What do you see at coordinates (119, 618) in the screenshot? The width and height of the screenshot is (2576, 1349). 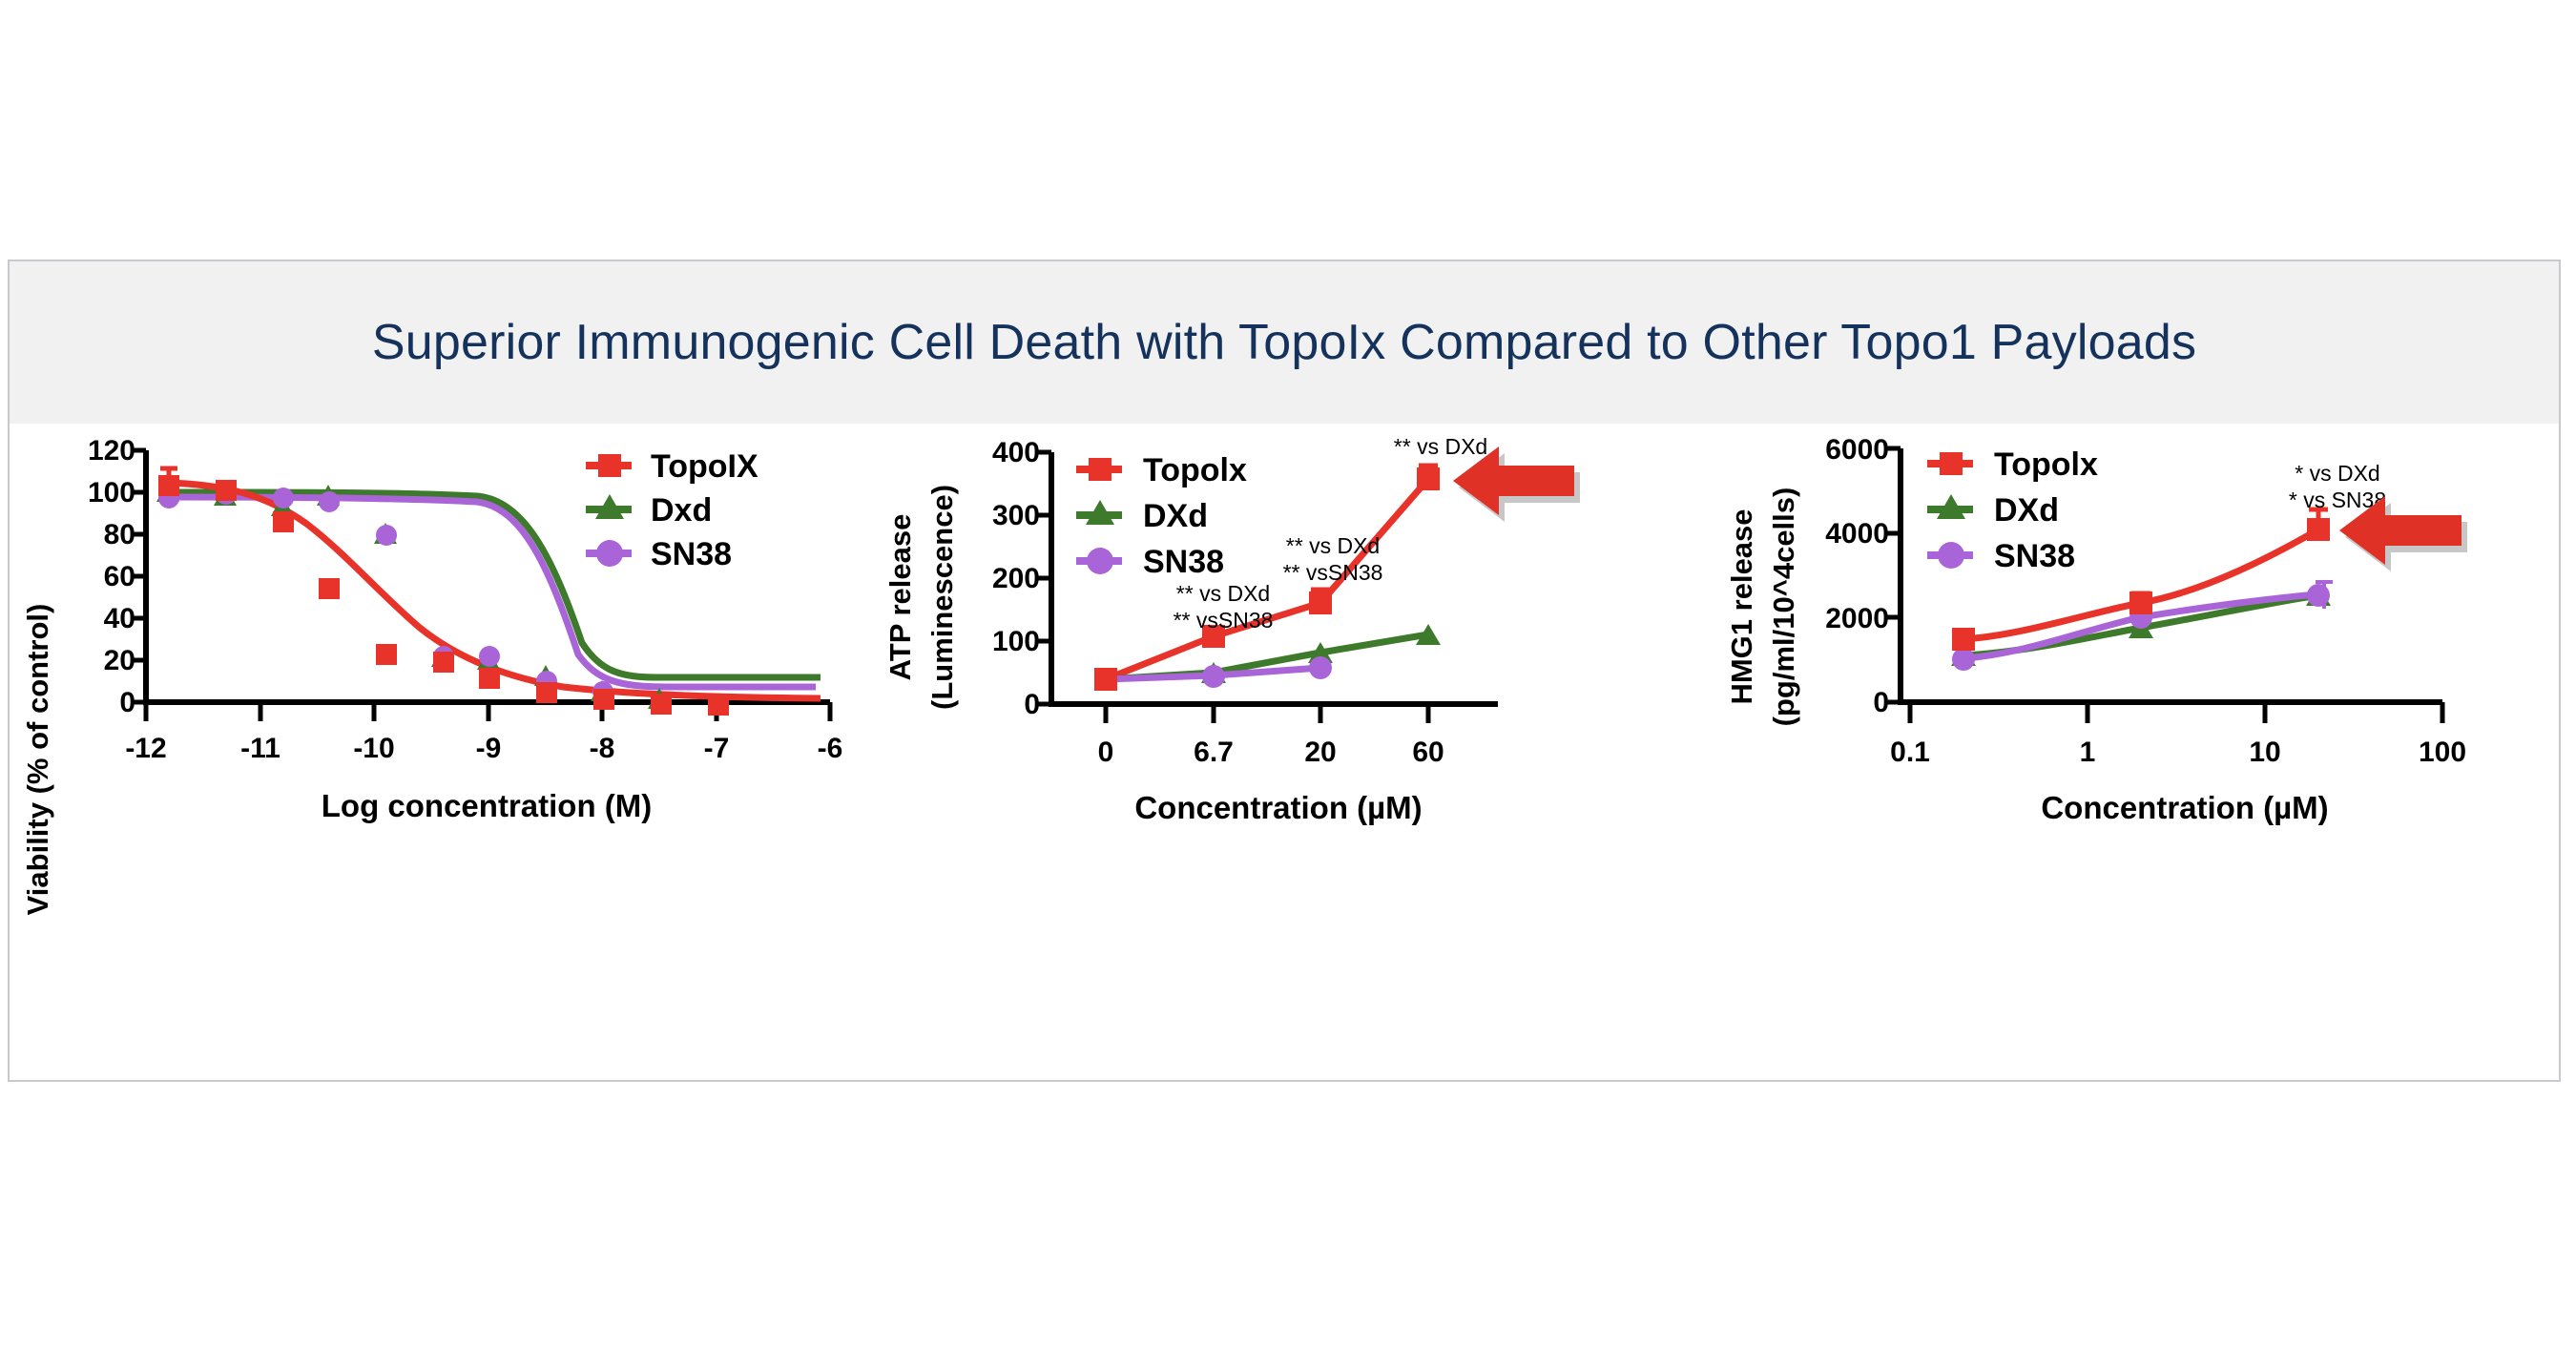 I see `y-tick-40: 40` at bounding box center [119, 618].